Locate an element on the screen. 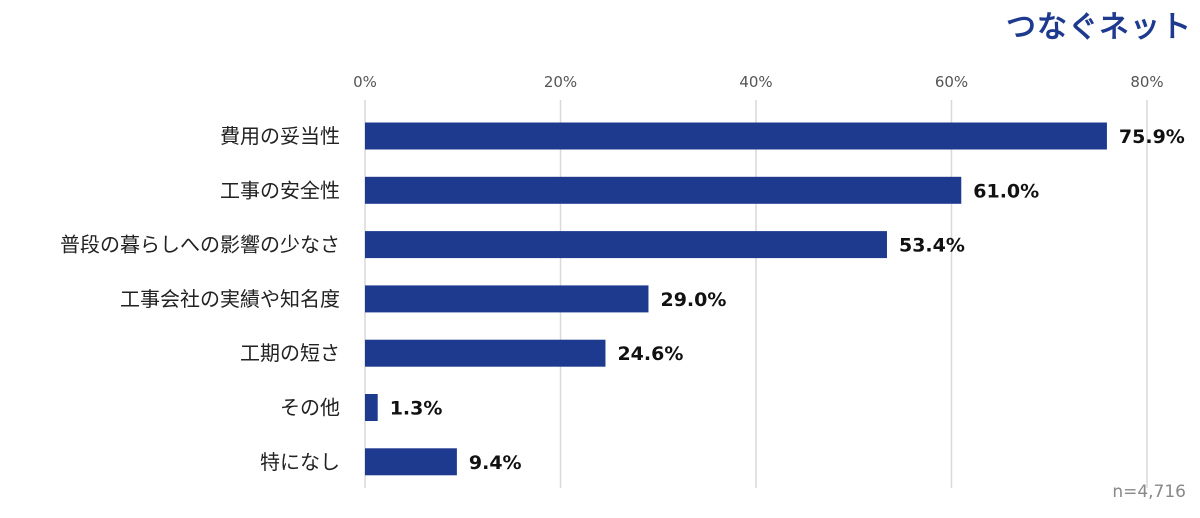 This screenshot has width=1200, height=518. x-tick-label: 40% is located at coordinates (755, 82).